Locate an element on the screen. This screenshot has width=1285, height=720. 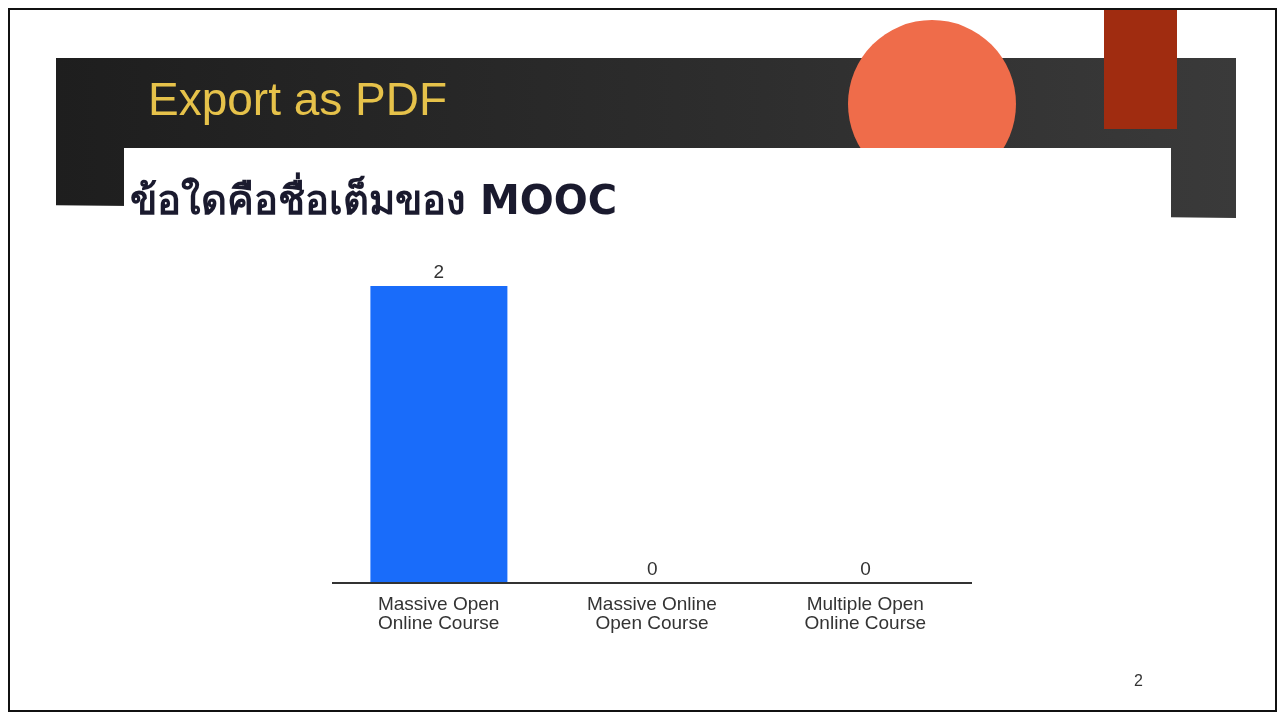
chart-subtitle: ข้อใดคือชื่อเต็มของ MOOC is located at coordinates (374, 198).